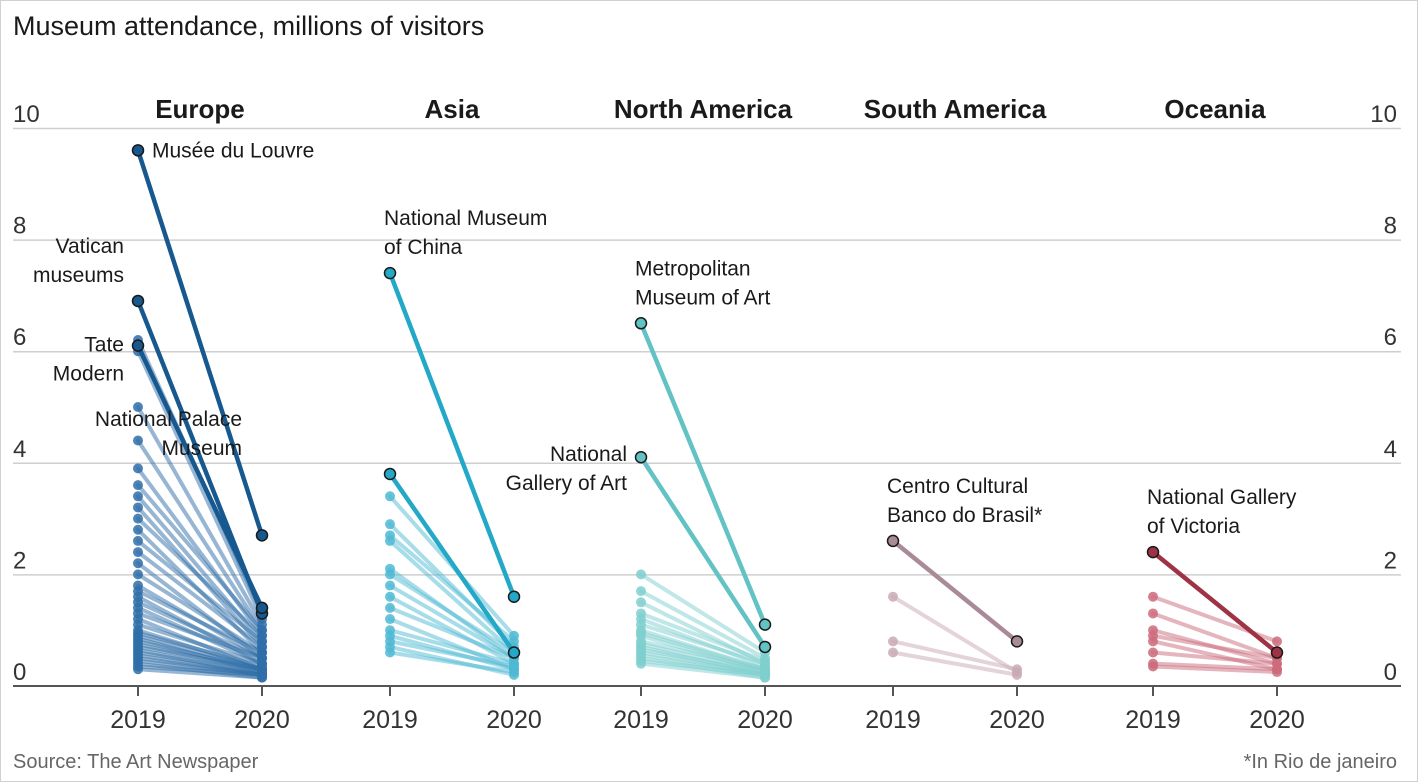 Image resolution: width=1418 pixels, height=782 pixels. I want to click on series-label-line: Museum of Art, so click(703, 297).